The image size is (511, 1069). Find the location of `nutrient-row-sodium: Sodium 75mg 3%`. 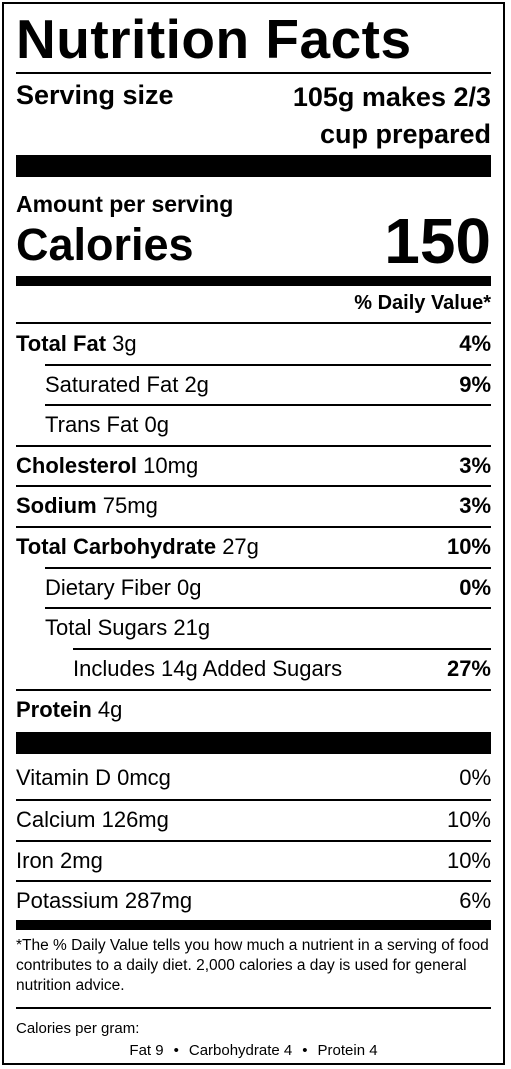

nutrient-row-sodium: Sodium 75mg 3% is located at coordinates (253, 506).